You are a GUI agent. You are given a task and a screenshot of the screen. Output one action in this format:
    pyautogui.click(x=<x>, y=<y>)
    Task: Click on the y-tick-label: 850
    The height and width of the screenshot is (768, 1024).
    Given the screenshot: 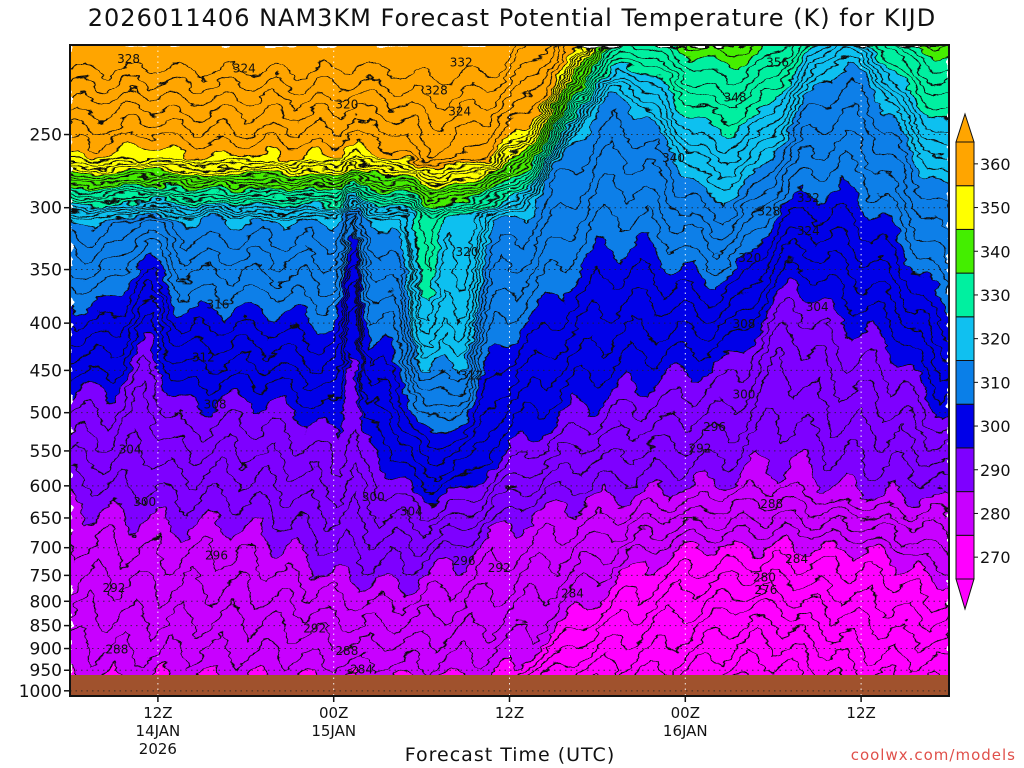 What is the action you would take?
    pyautogui.click(x=46, y=627)
    